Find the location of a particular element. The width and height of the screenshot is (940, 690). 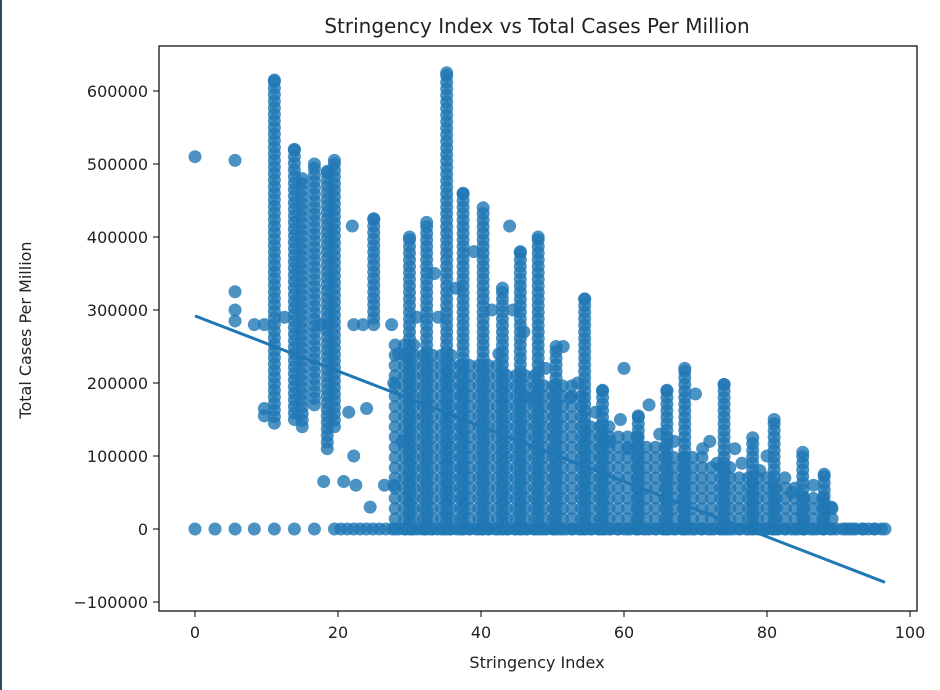

y-tick-label: 100000 is located at coordinates (117, 456).